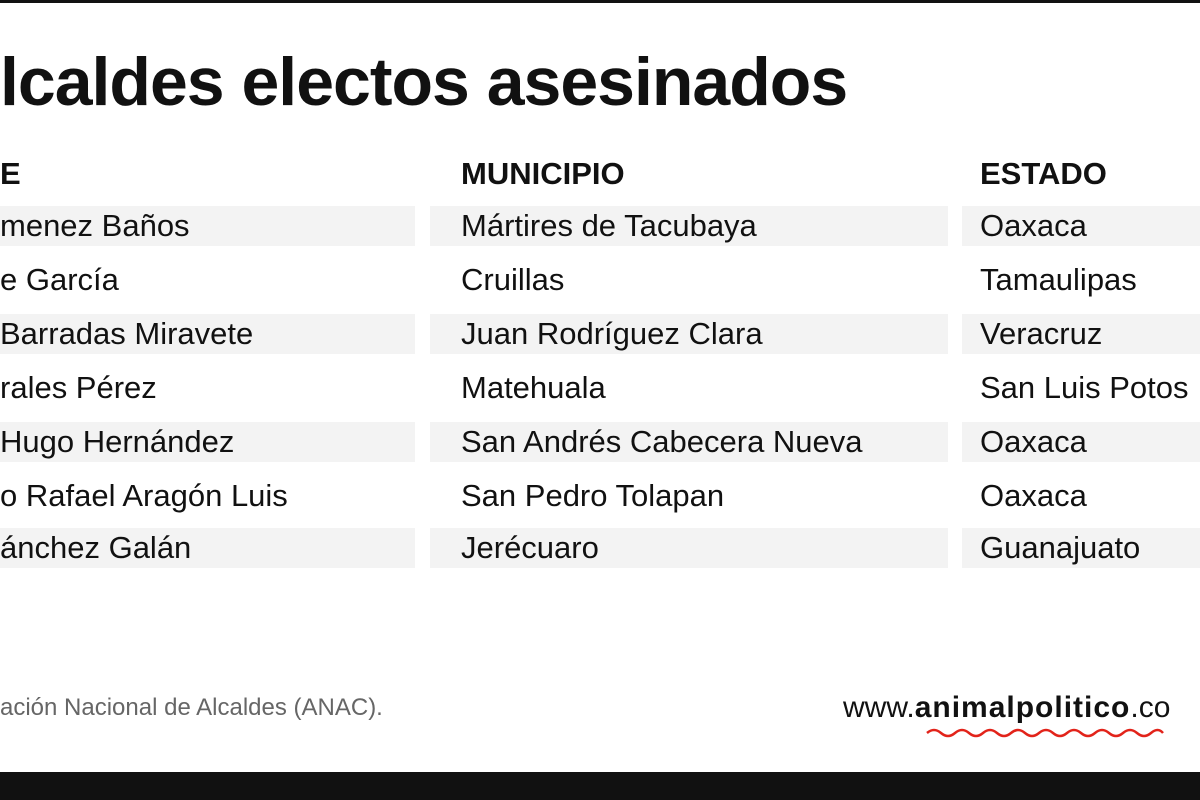 The height and width of the screenshot is (800, 1200). Describe the element at coordinates (600, 1) in the screenshot. I see `top-rule` at that location.